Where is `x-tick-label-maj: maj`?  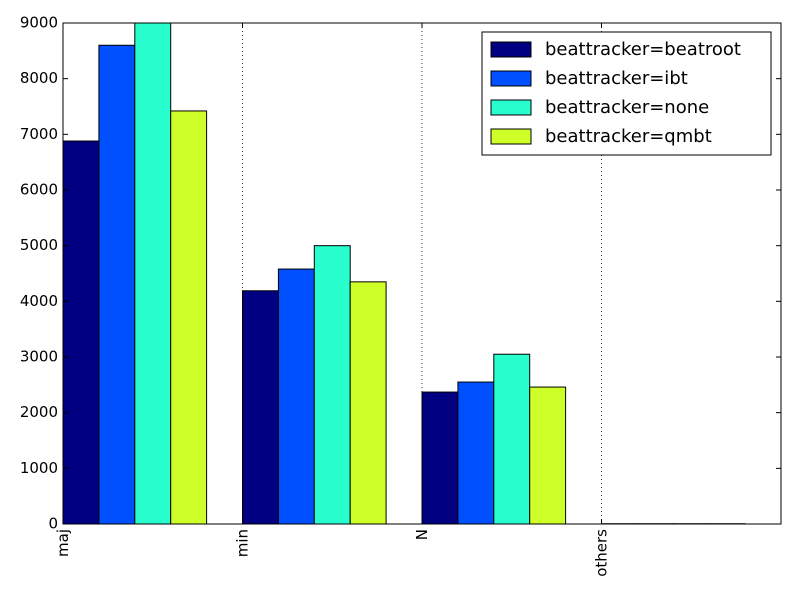 x-tick-label-maj: maj is located at coordinates (63, 543).